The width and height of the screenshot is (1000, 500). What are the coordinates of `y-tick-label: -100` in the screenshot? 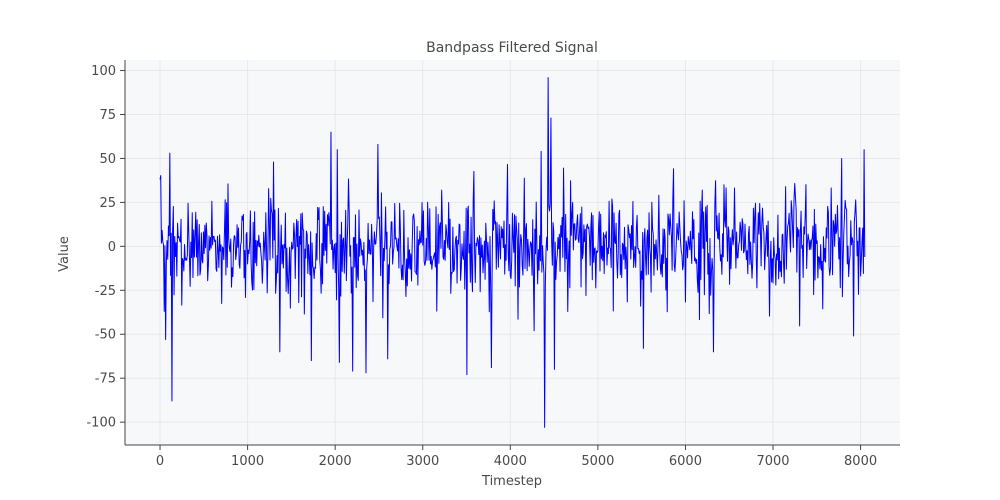 It's located at (101, 423).